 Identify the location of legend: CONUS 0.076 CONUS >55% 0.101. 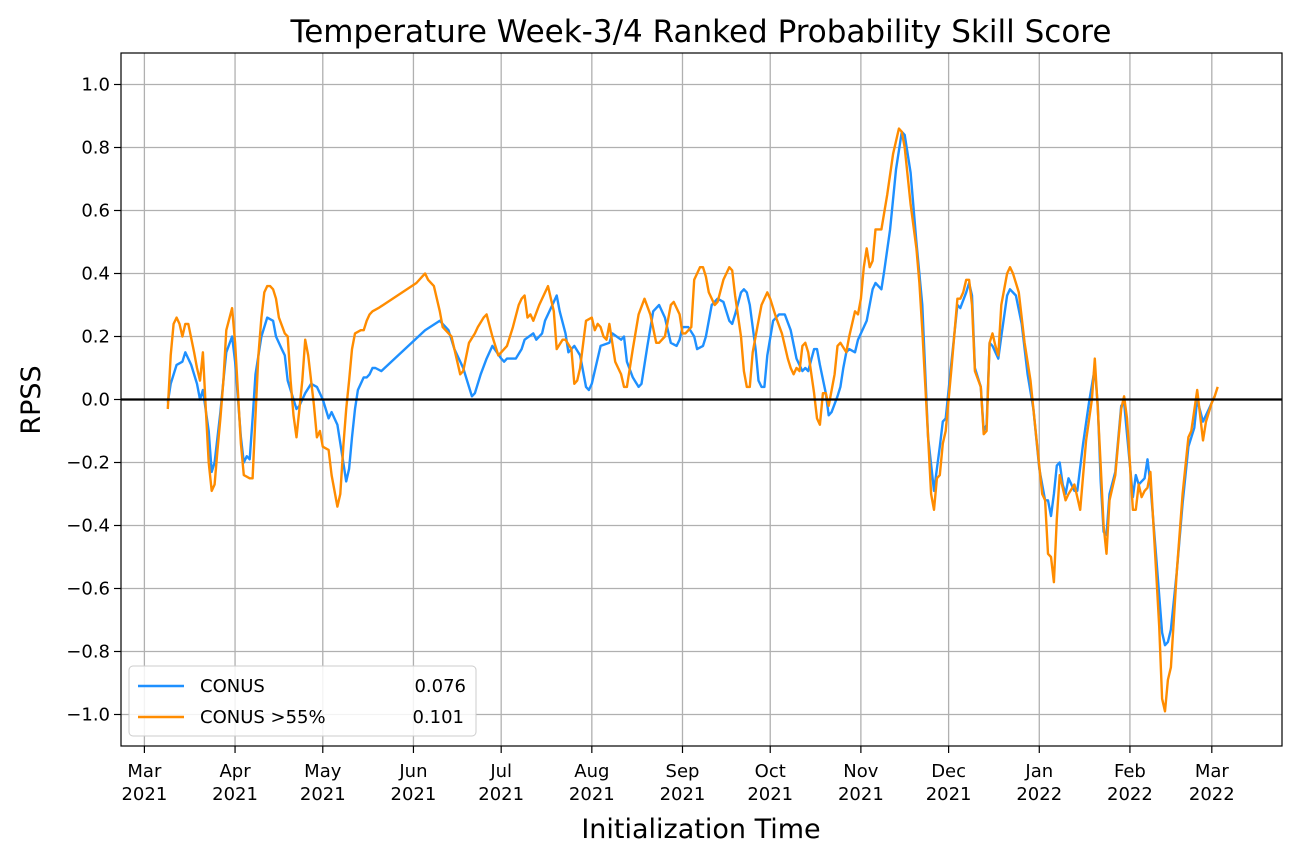
(302, 701).